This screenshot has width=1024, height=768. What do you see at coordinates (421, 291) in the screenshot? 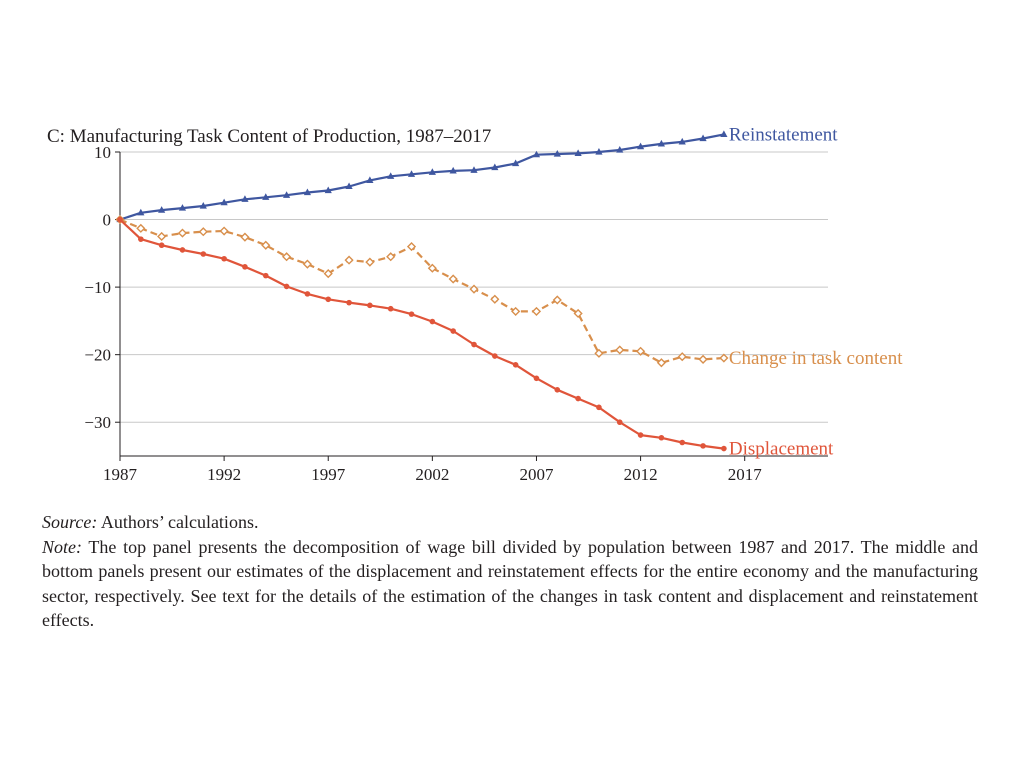
I see `series-line-change-in-task-content` at bounding box center [421, 291].